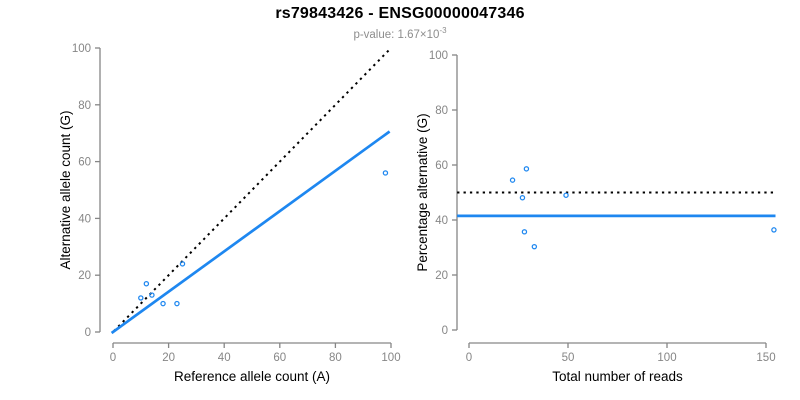 The image size is (800, 400). I want to click on p-value-text: p-value: 1.67×10, so click(396, 34).